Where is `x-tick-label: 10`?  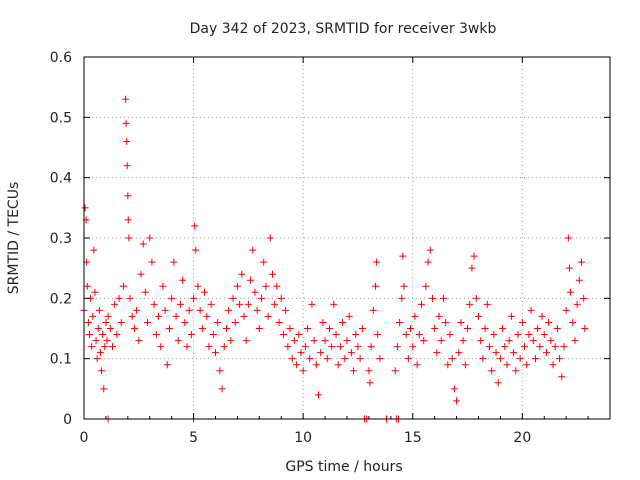
x-tick-label: 10 is located at coordinates (303, 438).